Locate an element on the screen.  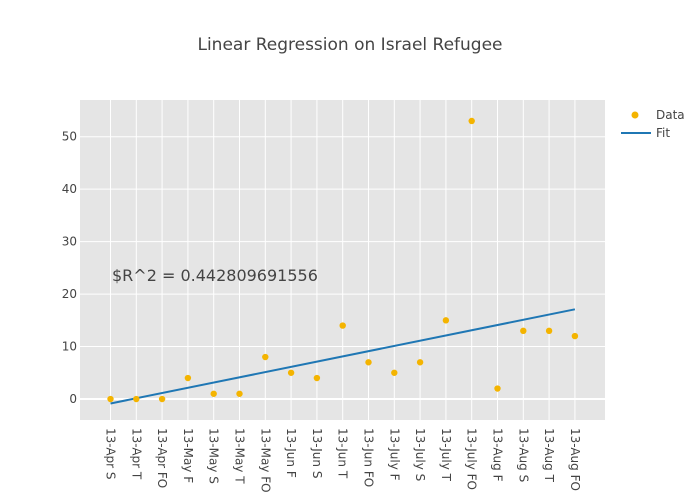
x-tick-label: 13-Aug F is located at coordinates (498, 455).